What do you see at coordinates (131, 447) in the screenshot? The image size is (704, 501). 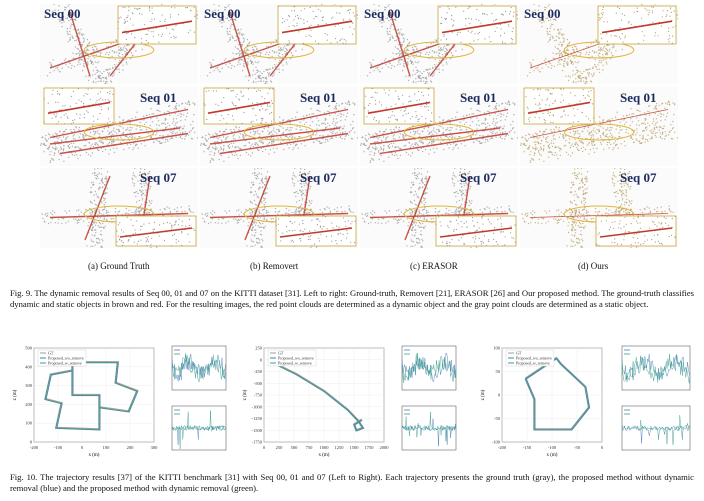 I see `x-tick-label: 200` at bounding box center [131, 447].